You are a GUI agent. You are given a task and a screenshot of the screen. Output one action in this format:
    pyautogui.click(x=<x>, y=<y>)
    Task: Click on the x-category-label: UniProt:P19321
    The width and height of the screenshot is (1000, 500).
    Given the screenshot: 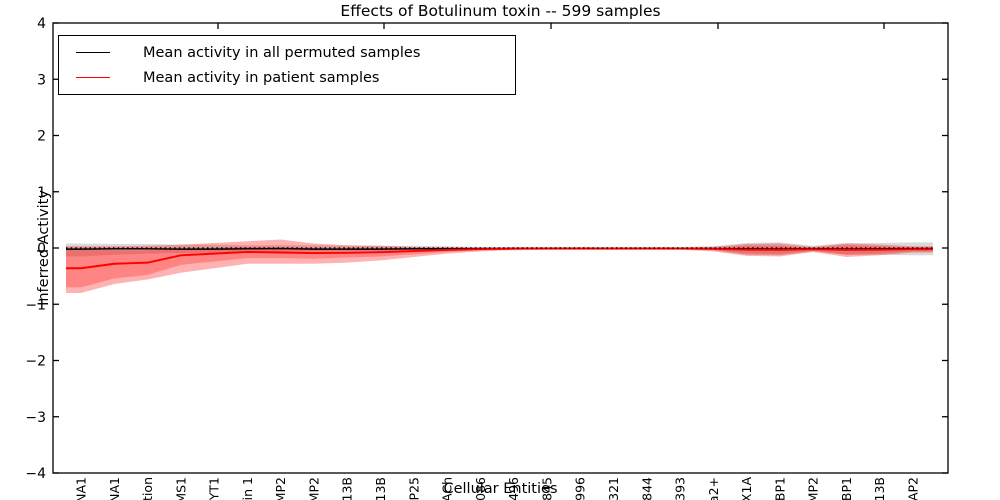 What is the action you would take?
    pyautogui.click(x=613, y=488)
    